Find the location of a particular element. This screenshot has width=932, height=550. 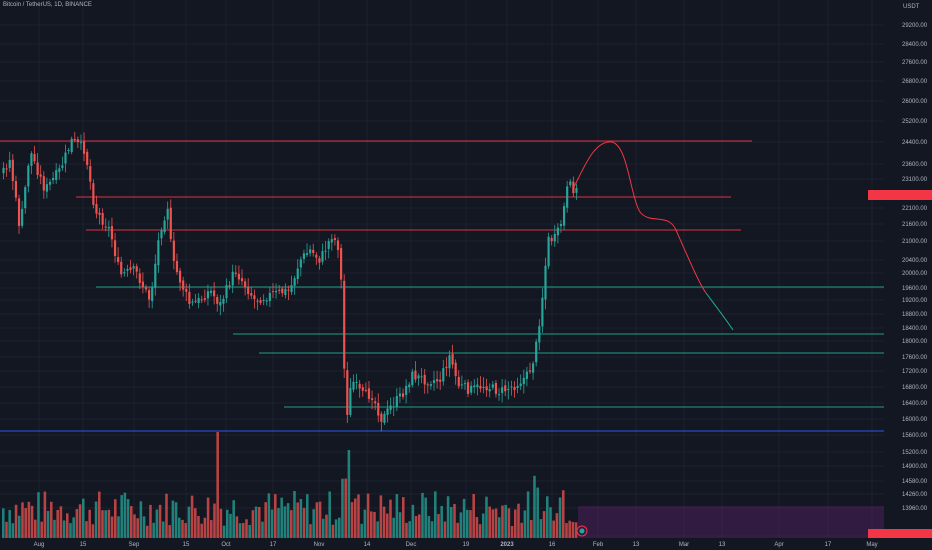

price-axis-label: 23100.00 is located at coordinates (915, 180).